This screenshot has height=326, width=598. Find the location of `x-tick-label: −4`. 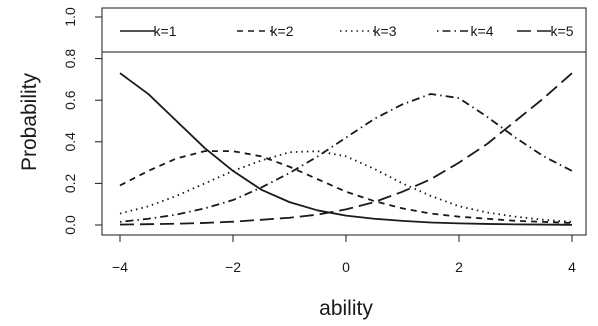

x-tick-label: −4 is located at coordinates (120, 267).